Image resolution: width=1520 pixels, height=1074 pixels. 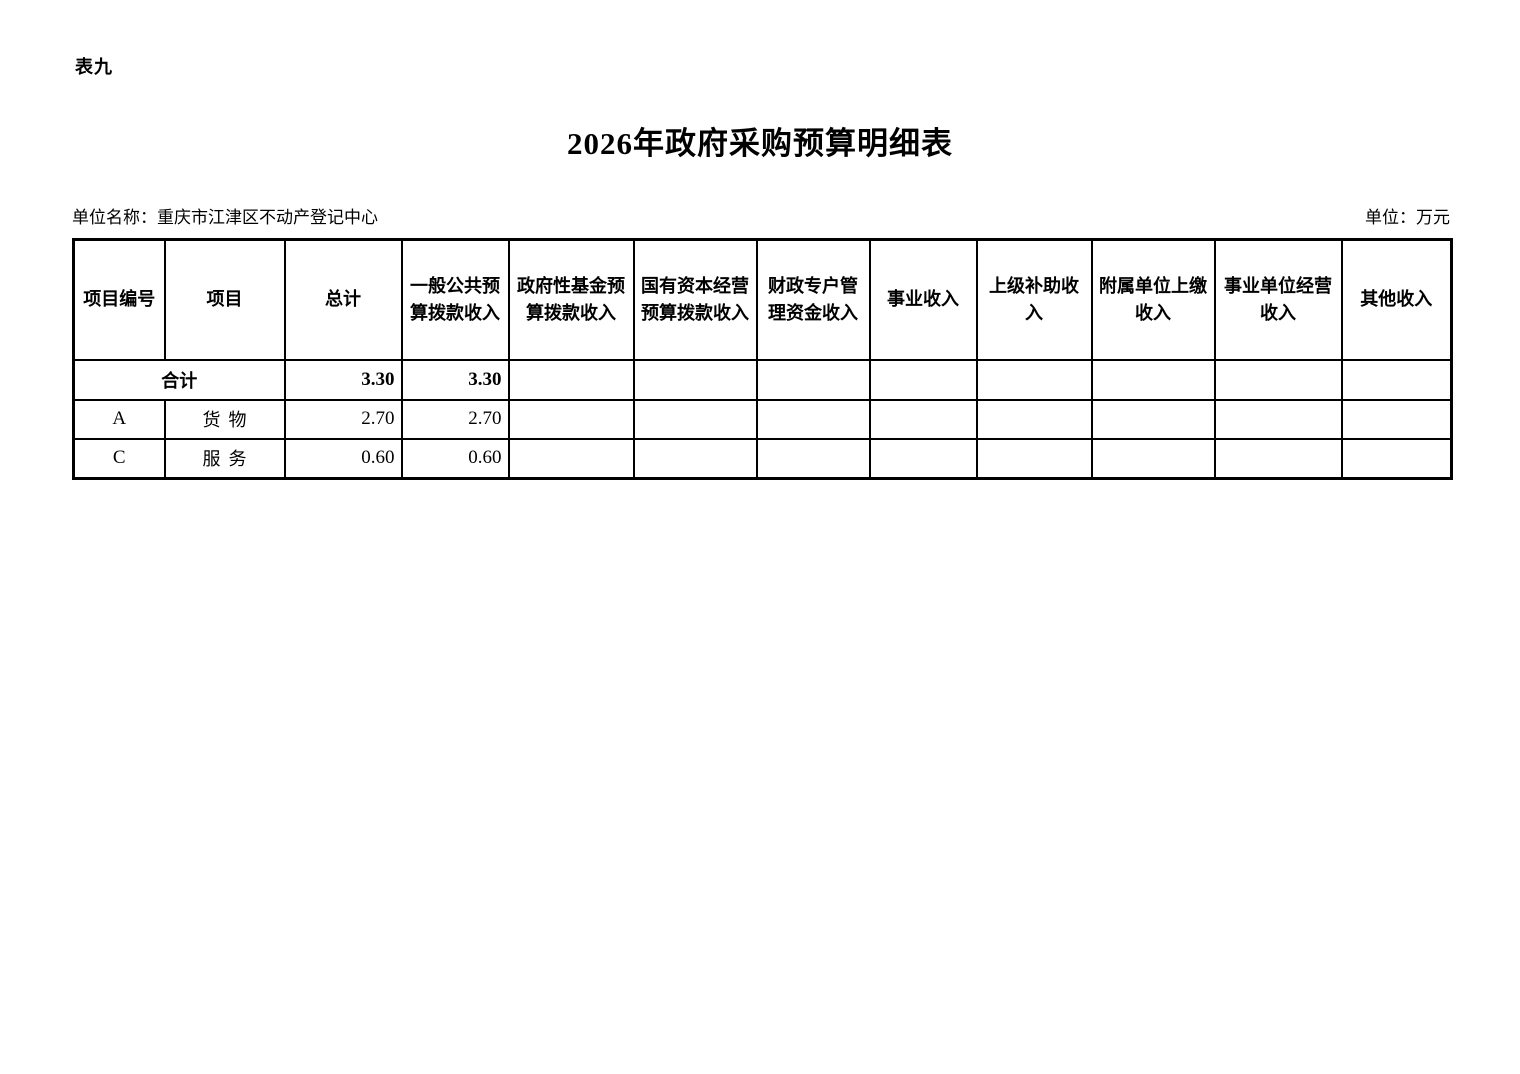 I want to click on col-header-fiscal-account-funds: 财政专户管 理资金收入, so click(x=813, y=299).